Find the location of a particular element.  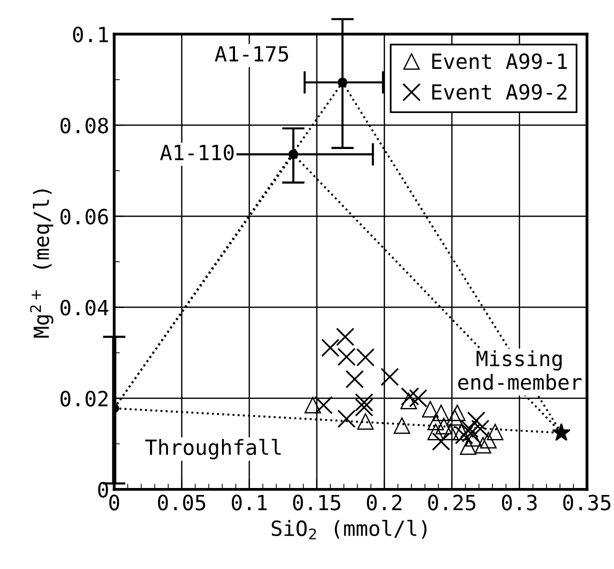

x-tick-label: 0 is located at coordinates (114, 502).